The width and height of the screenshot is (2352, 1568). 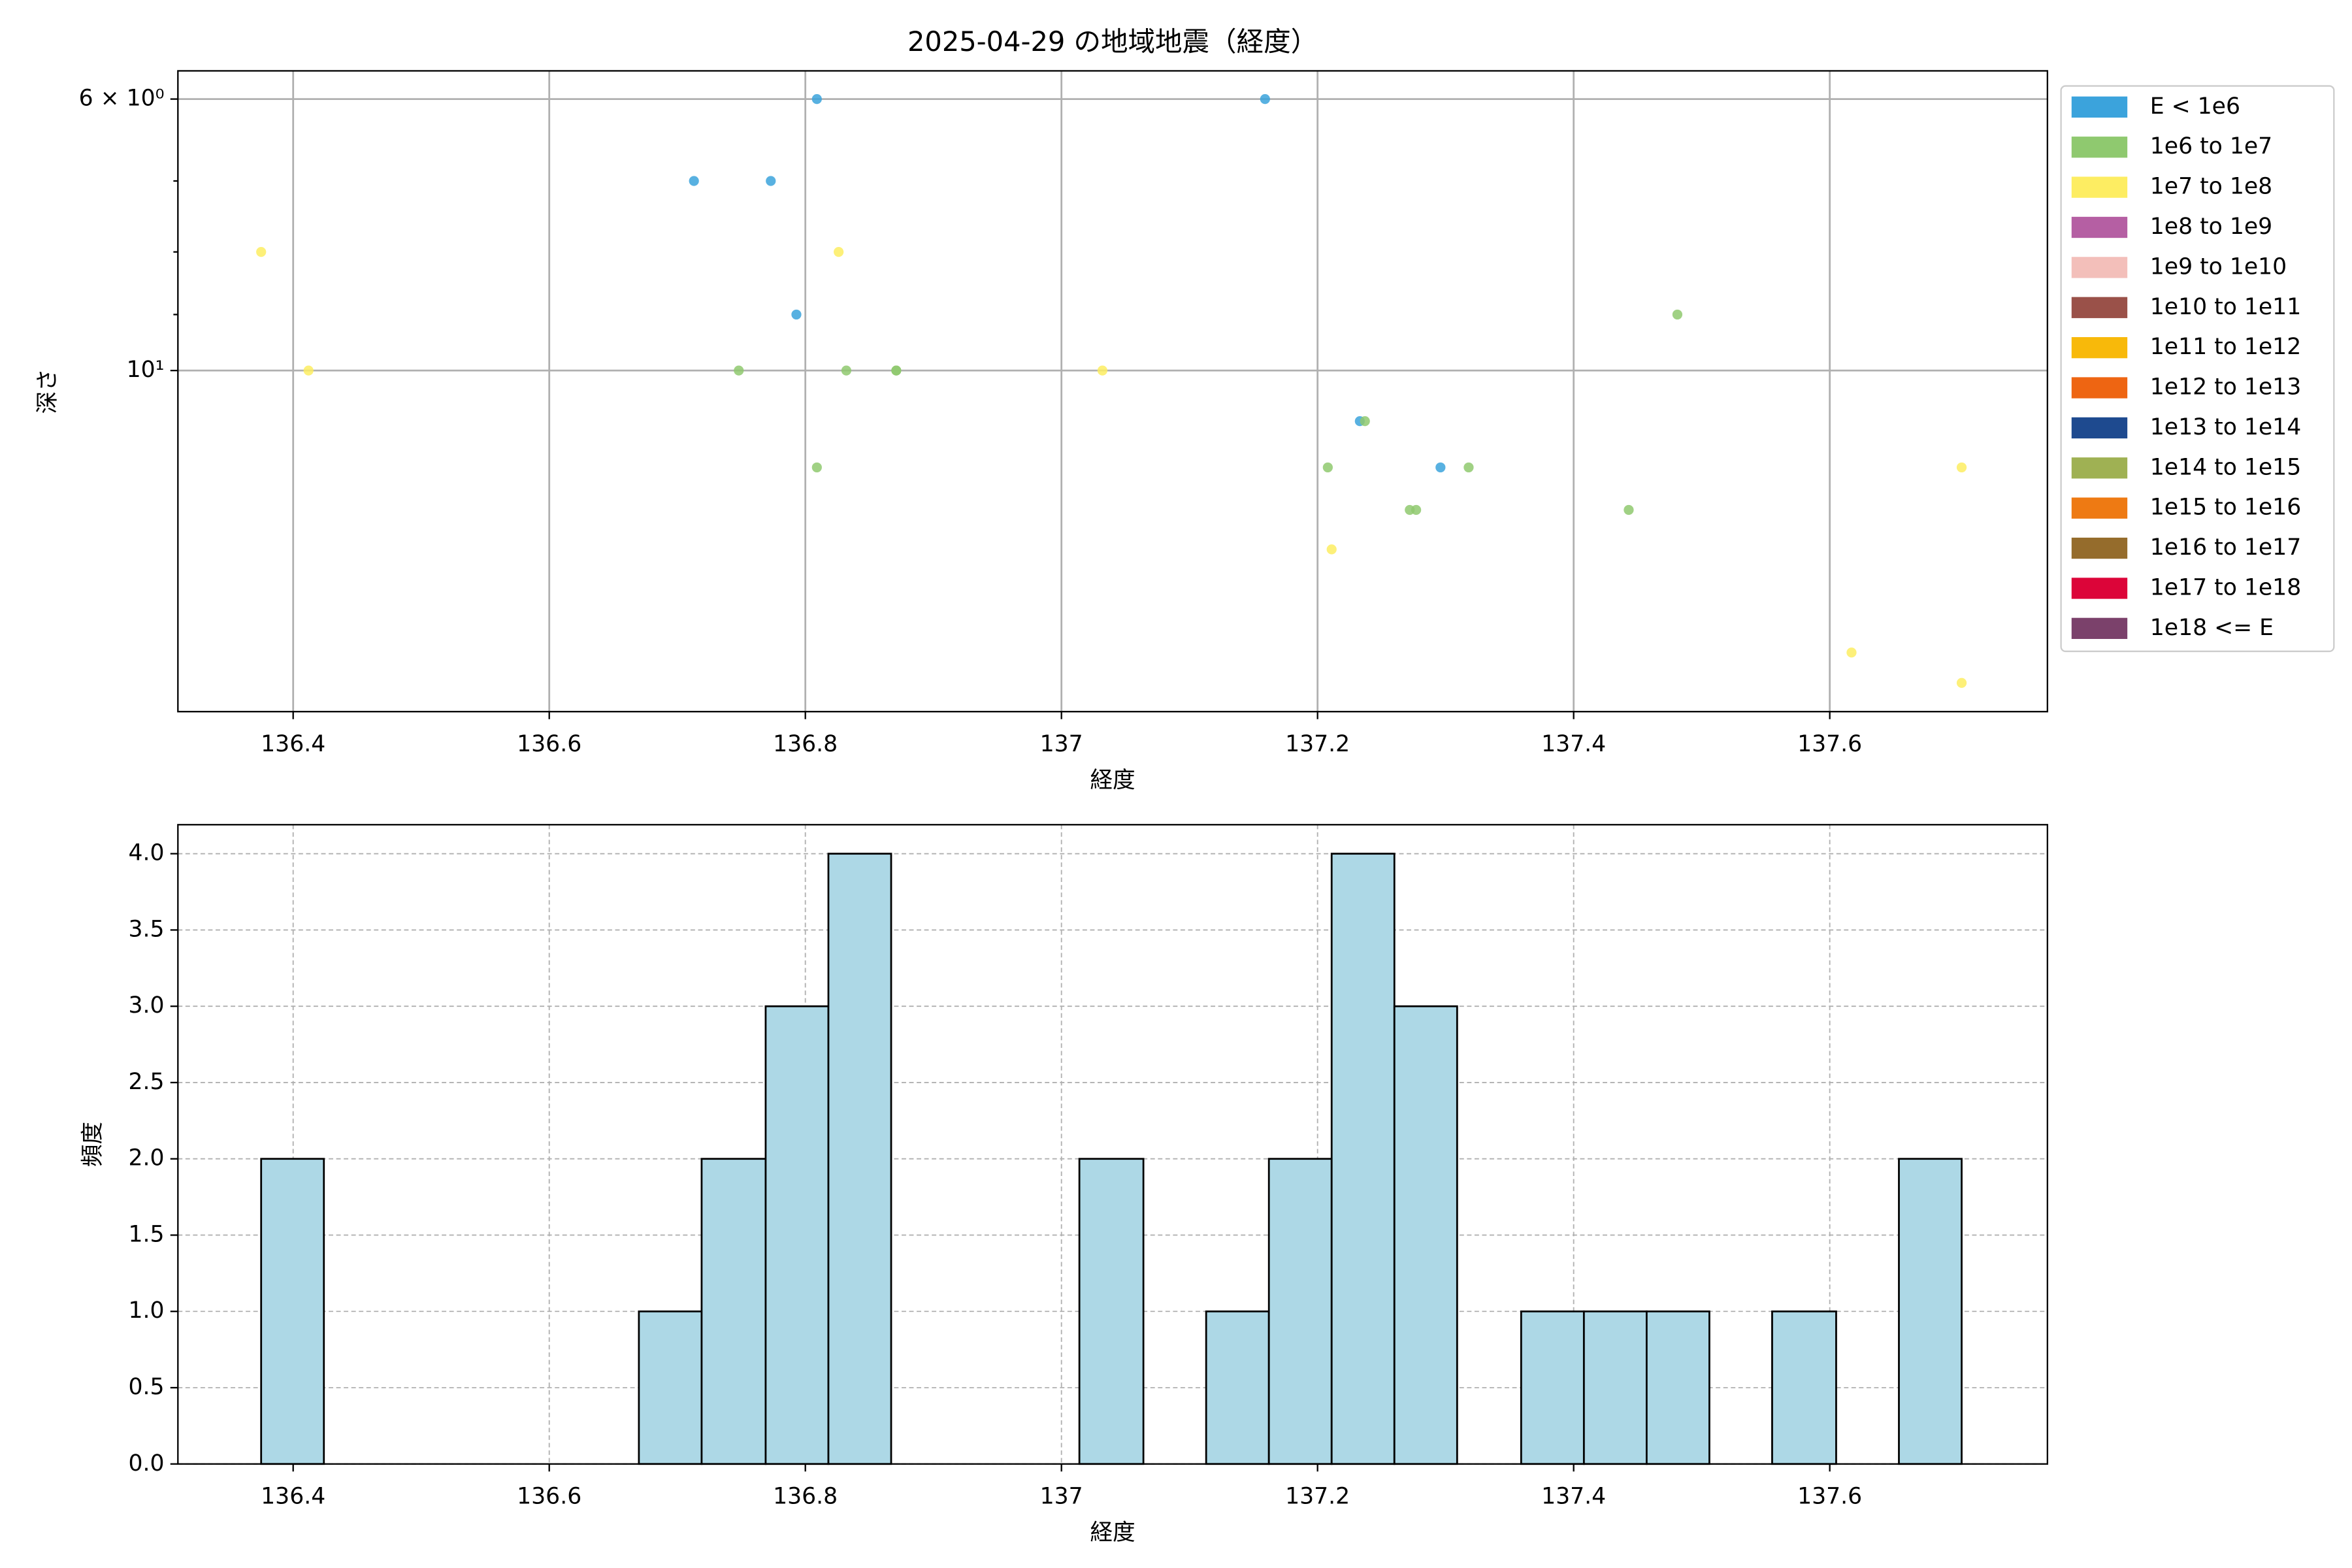 I want to click on legend-label: 1e15 to 1e16, so click(x=2225, y=508).